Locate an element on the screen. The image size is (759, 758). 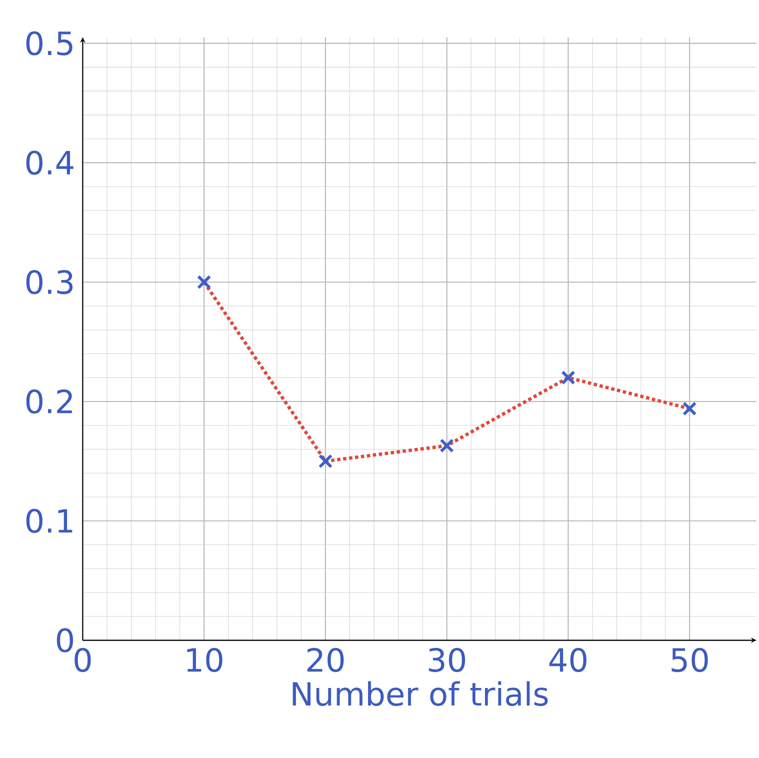
x-tick-label: 30 is located at coordinates (447, 660).